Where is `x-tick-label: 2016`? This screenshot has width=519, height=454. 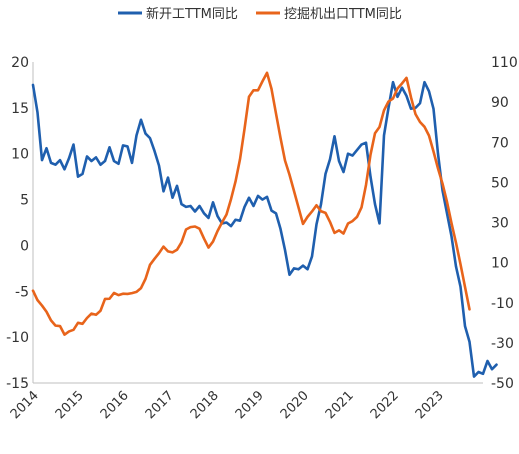 x-tick-label: 2016 is located at coordinates (115, 405).